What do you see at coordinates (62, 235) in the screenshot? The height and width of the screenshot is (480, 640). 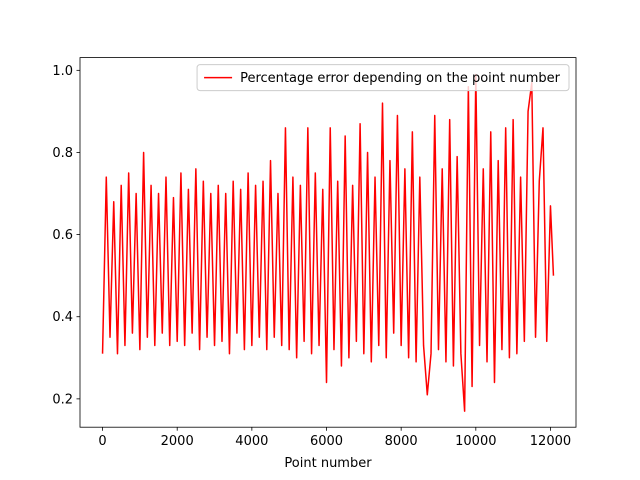 I see `y-tick-label: 0.6` at bounding box center [62, 235].